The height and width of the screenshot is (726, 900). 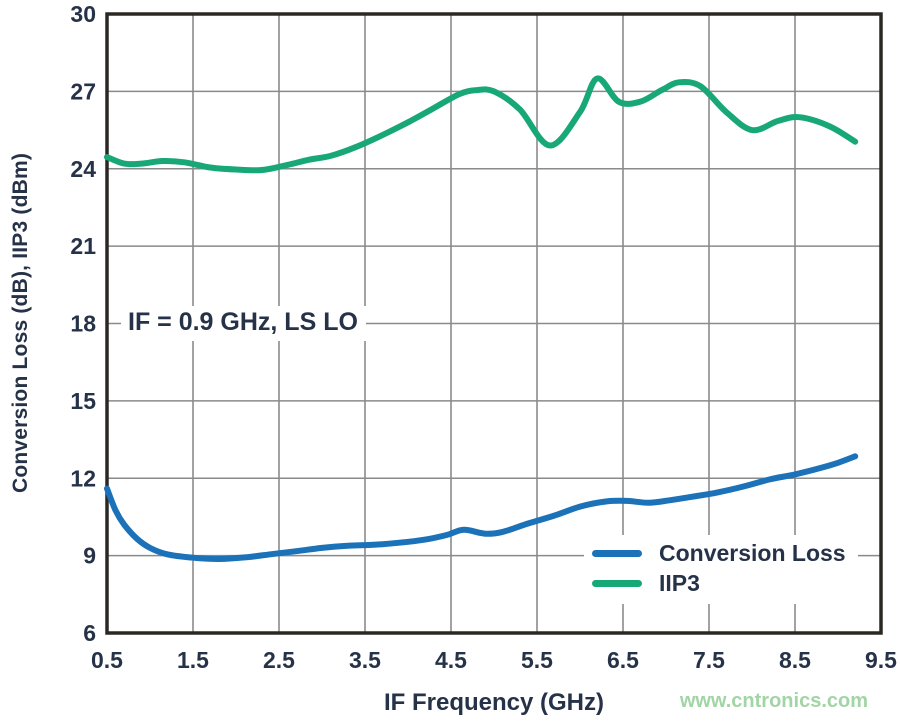 I want to click on x-tick-9.5: 9.5, so click(x=881, y=660).